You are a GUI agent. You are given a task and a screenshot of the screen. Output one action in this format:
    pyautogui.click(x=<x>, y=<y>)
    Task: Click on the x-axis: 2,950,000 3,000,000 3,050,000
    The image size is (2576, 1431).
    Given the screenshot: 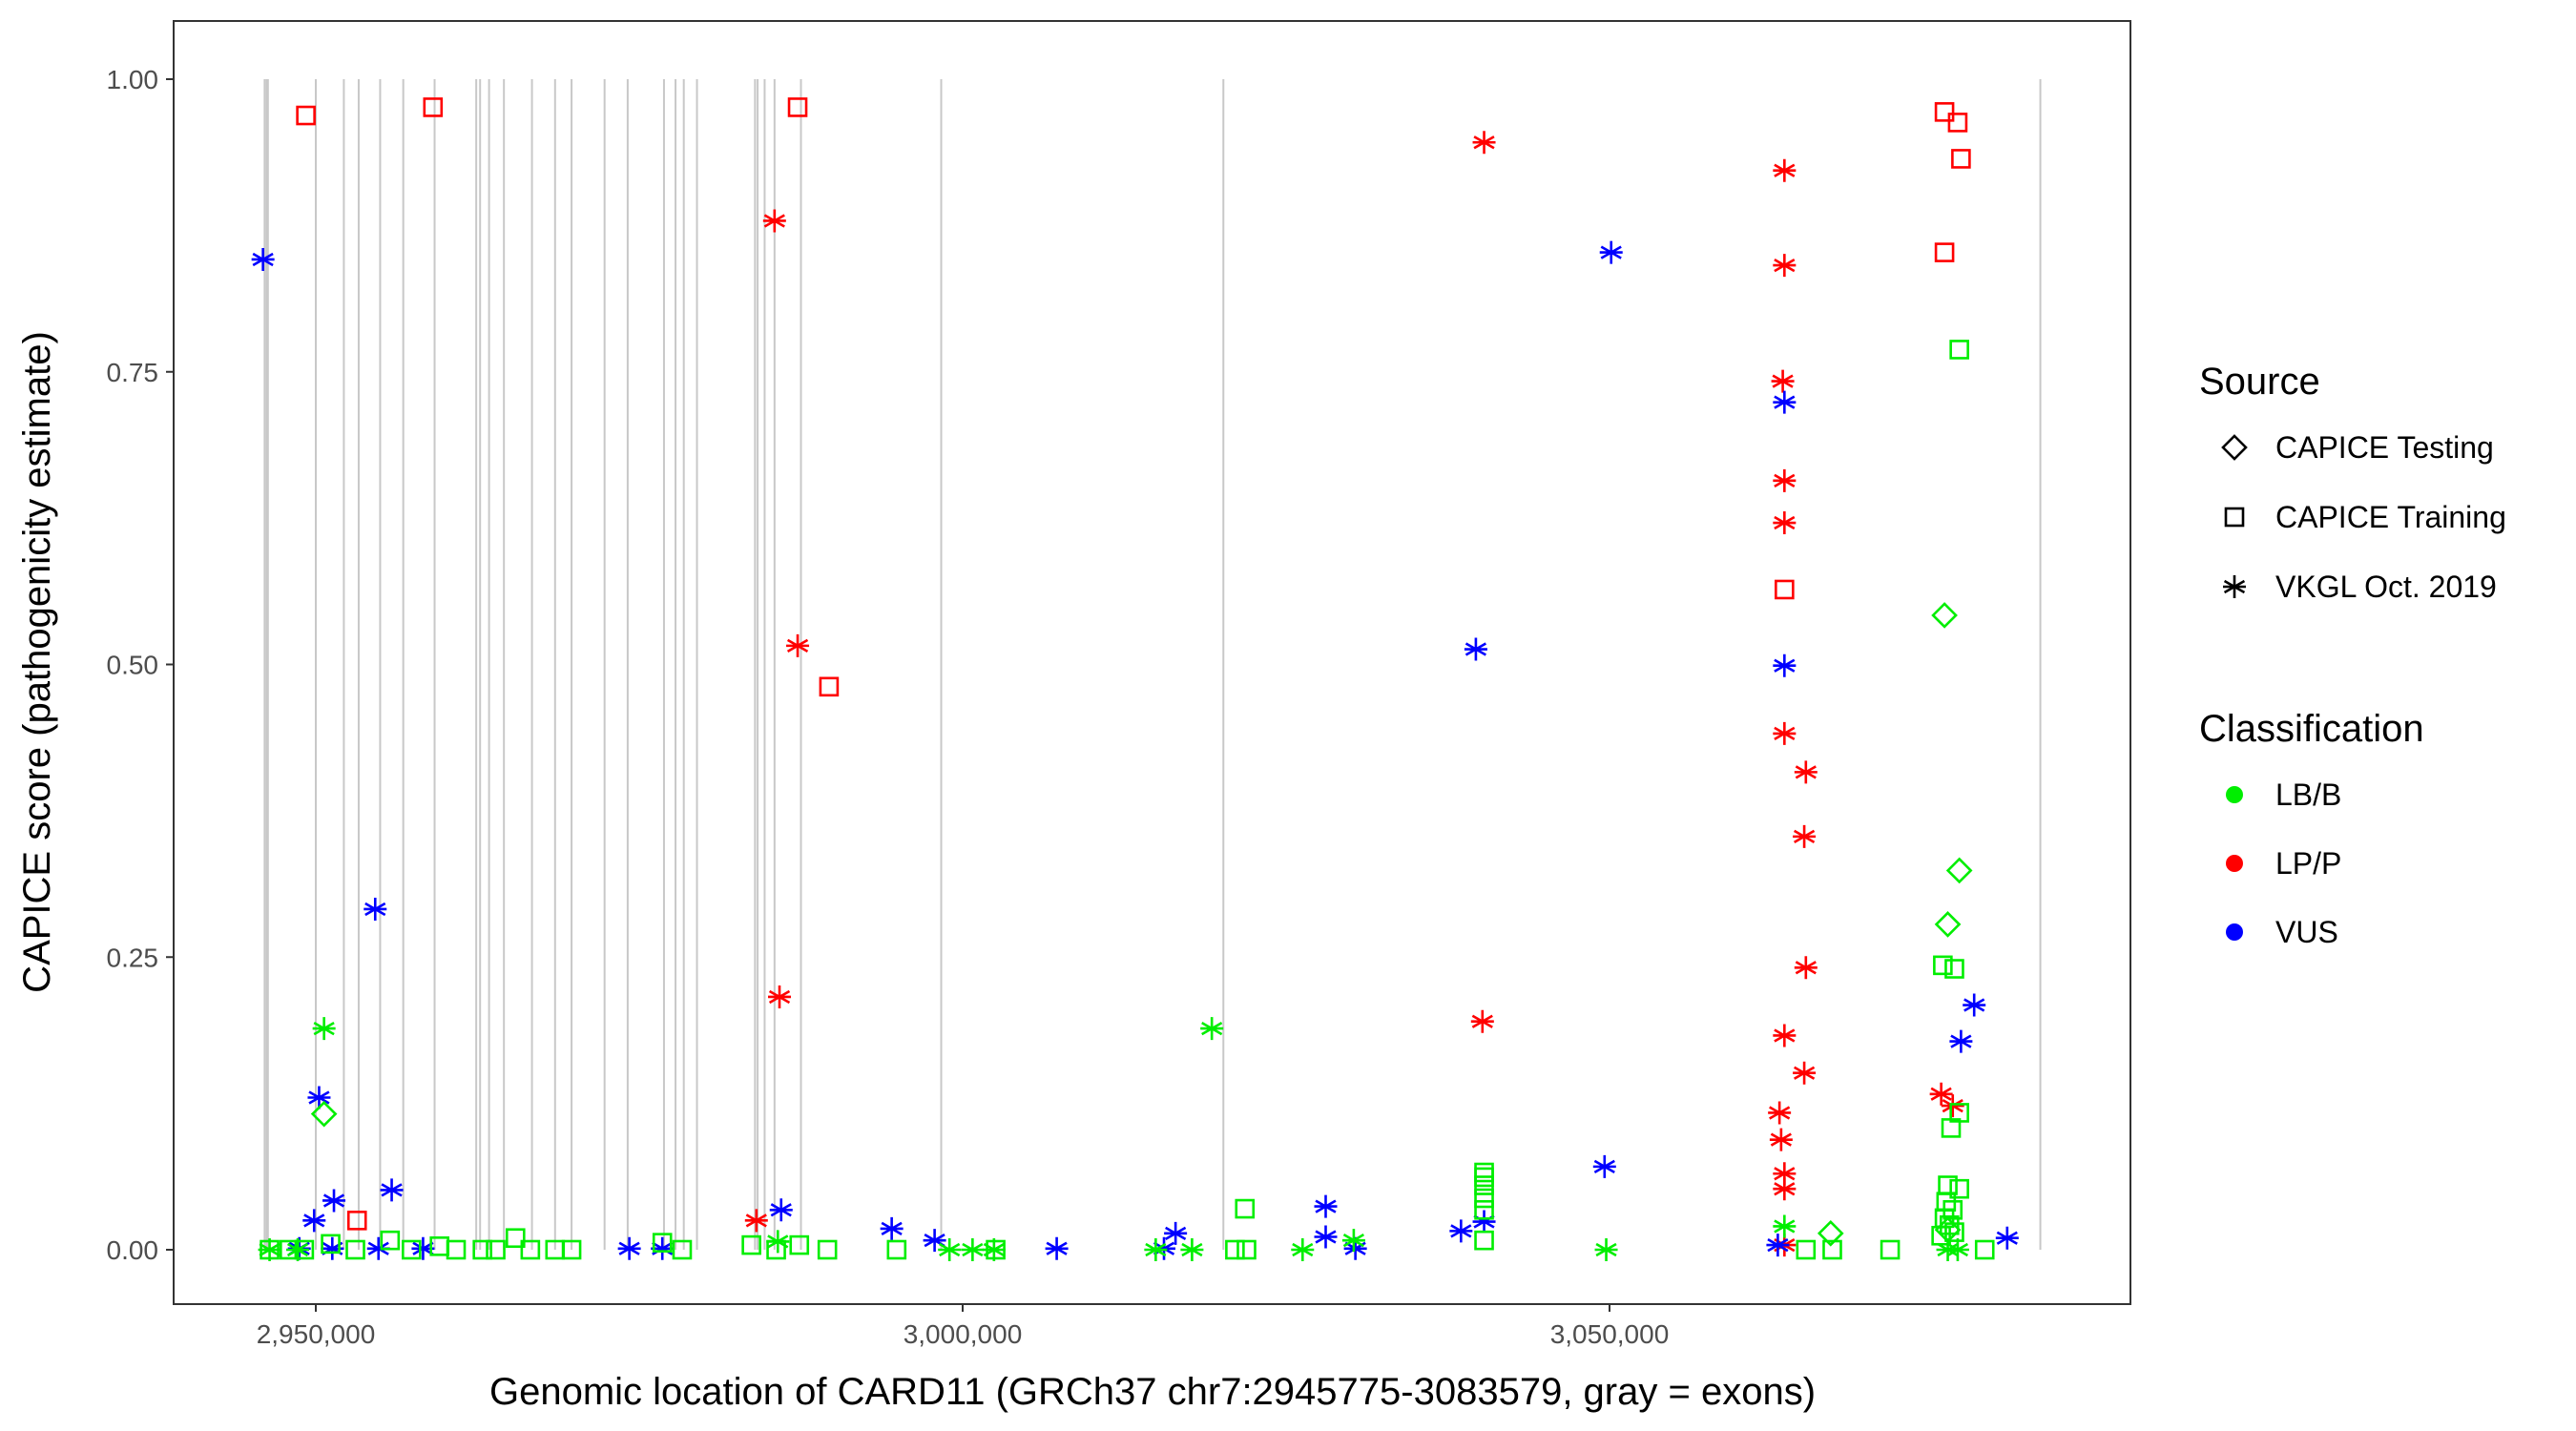 What is the action you would take?
    pyautogui.click(x=963, y=1327)
    